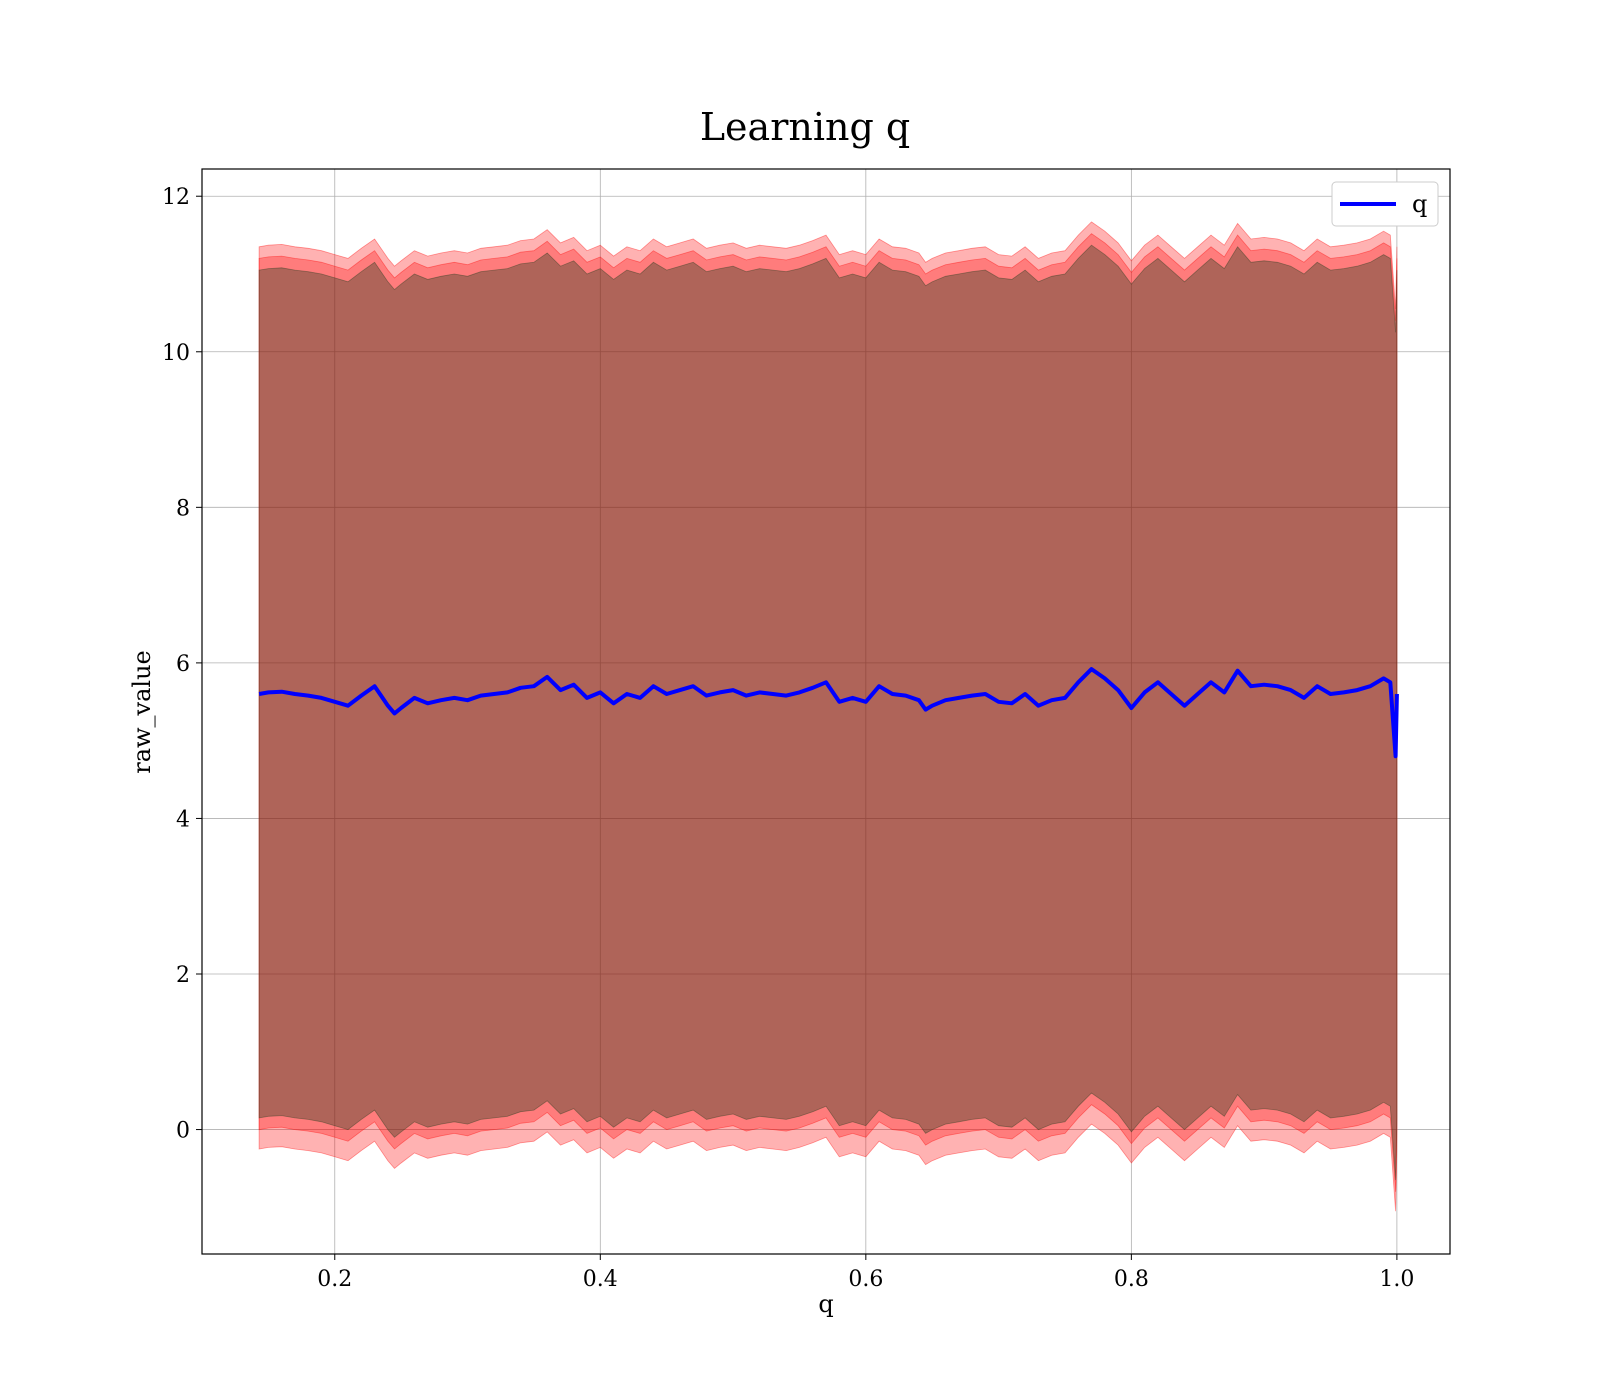 The image size is (1600, 1400). I want to click on y-tick-label-5: 10, so click(176, 353).